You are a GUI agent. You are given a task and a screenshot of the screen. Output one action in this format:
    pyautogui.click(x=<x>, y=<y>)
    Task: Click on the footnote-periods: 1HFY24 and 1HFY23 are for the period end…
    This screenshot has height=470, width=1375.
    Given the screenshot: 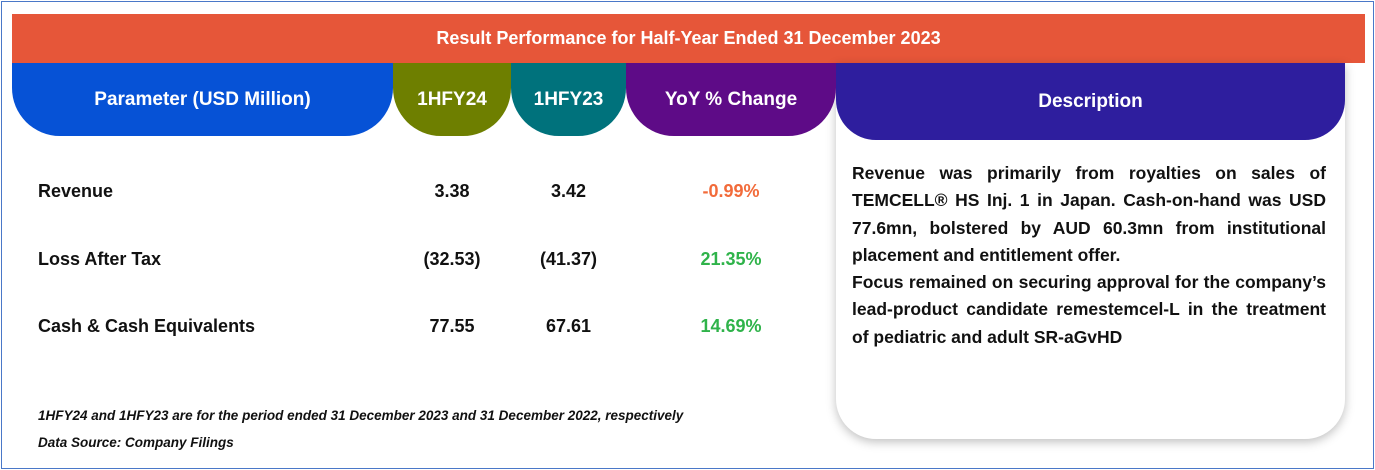 What is the action you would take?
    pyautogui.click(x=361, y=415)
    